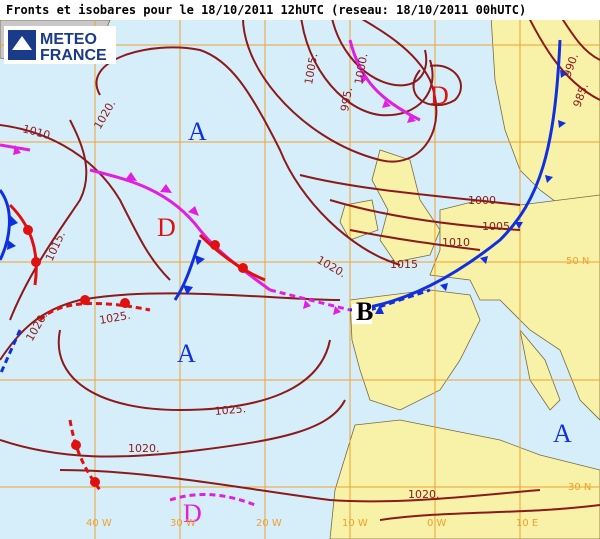 Image resolution: width=600 pixels, height=539 pixels. I want to click on isobar-label: 1005, so click(496, 226).